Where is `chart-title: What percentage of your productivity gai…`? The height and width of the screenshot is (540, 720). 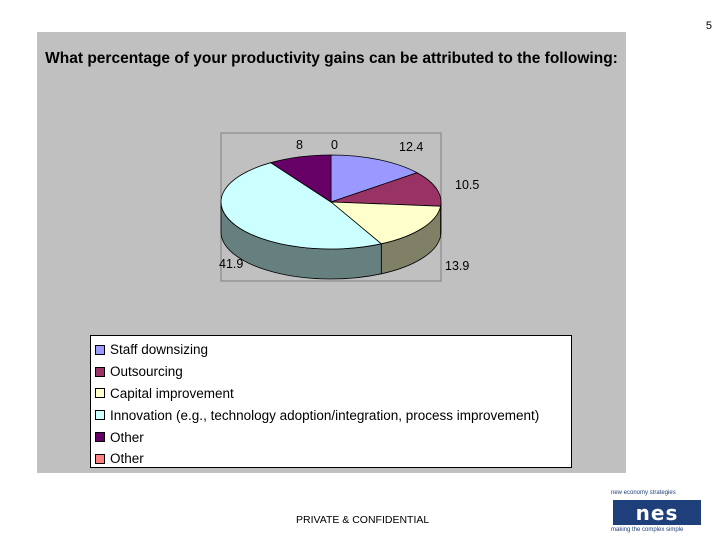
chart-title: What percentage of your productivity gai… is located at coordinates (331, 58).